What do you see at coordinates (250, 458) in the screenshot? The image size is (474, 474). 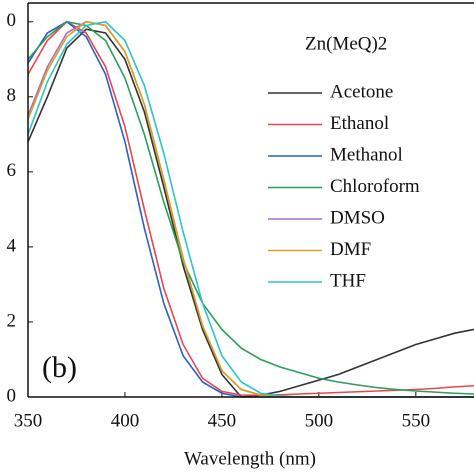 I see `x-axis-label: Wavelength (nm)` at bounding box center [250, 458].